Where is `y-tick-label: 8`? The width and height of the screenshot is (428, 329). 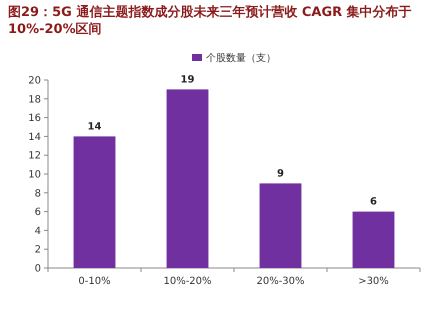
y-tick-label: 8 is located at coordinates (37, 194).